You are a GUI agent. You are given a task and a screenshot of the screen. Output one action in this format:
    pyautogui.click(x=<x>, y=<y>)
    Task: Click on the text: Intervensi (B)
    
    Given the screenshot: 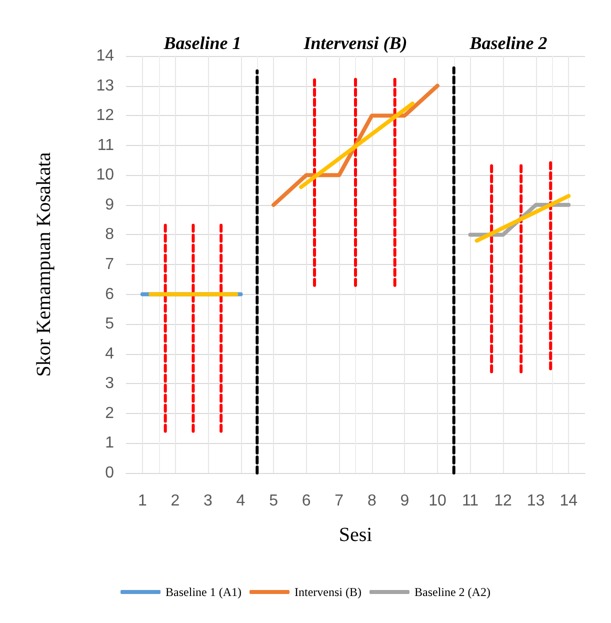 What is the action you would take?
    pyautogui.click(x=355, y=43)
    